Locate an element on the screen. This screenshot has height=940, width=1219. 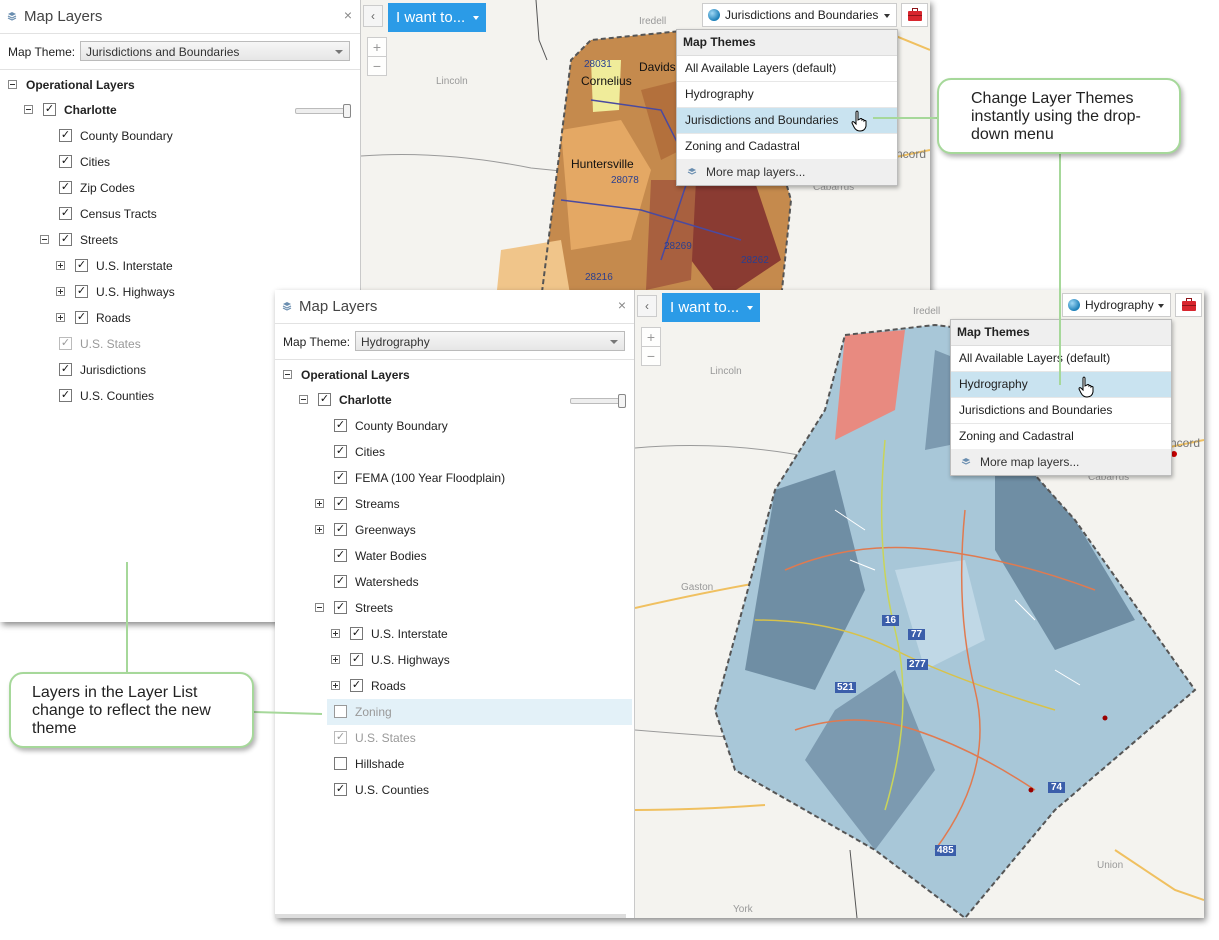
tree-label: Operational Layers is located at coordinates (80, 85).